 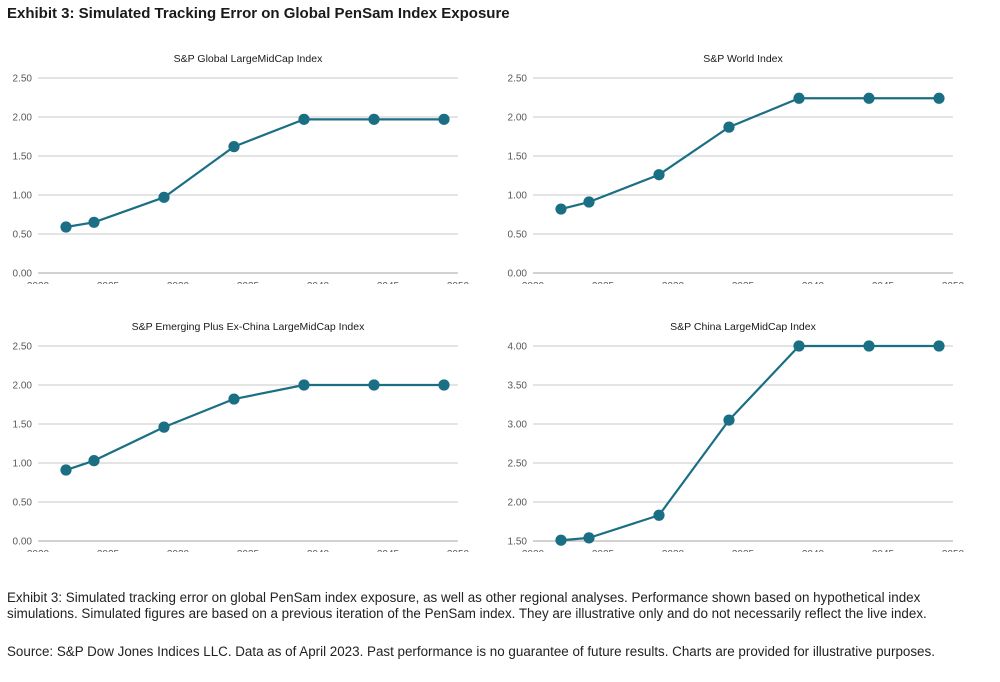 What do you see at coordinates (518, 386) in the screenshot?
I see `y-tick-label: 3.50` at bounding box center [518, 386].